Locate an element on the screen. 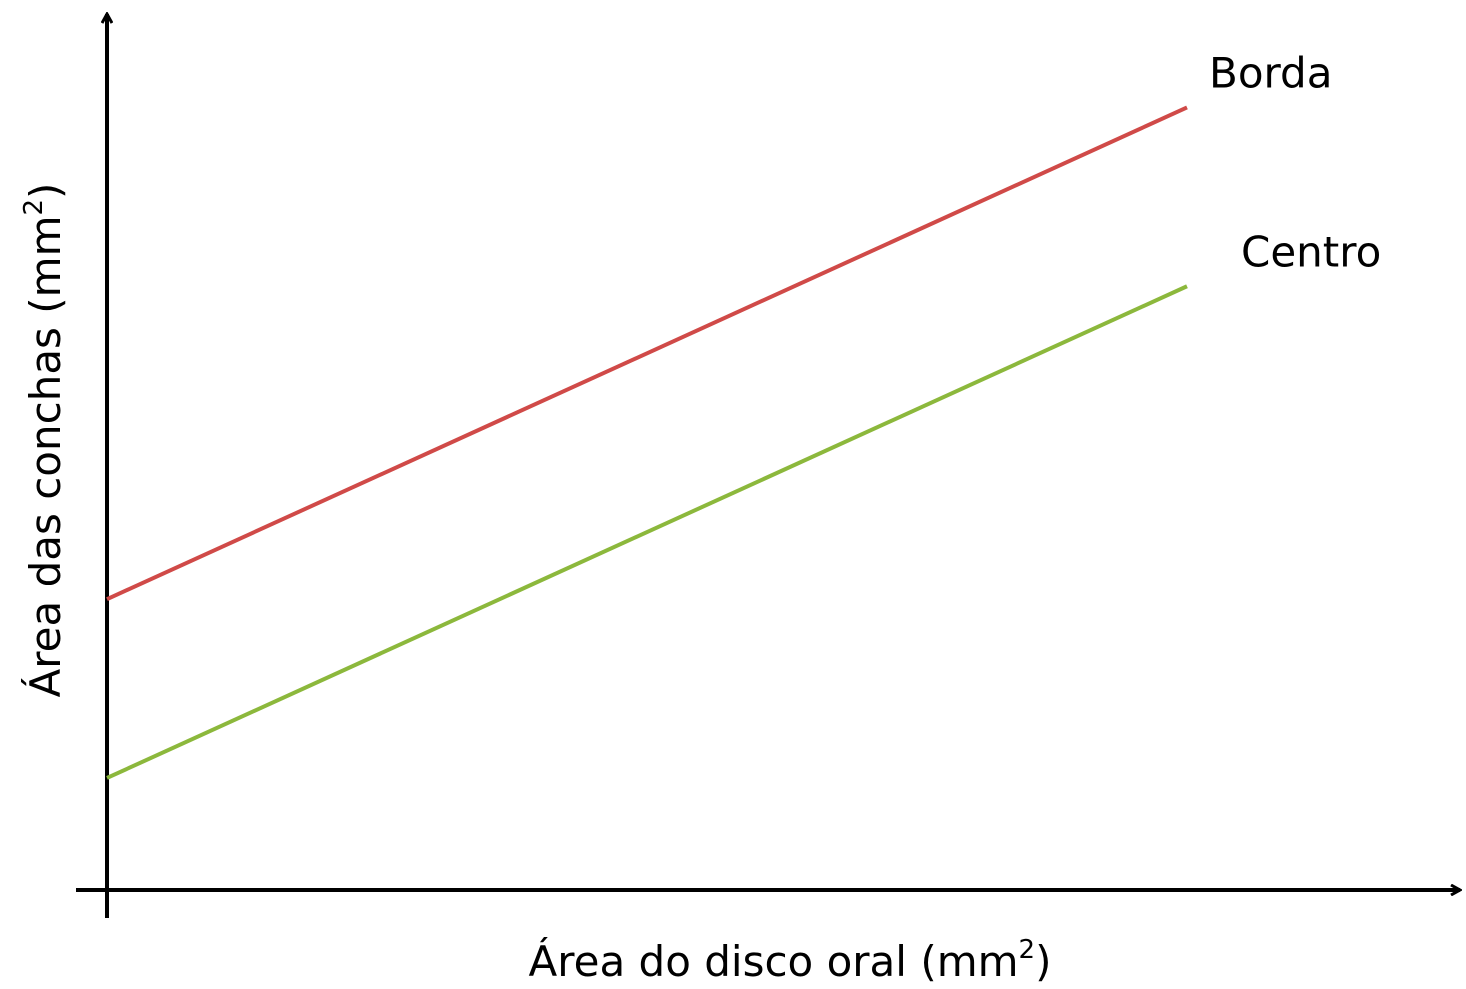 The width and height of the screenshot is (1466, 989). x-axis-label: Área do disco oral (mm2) is located at coordinates (790, 960).